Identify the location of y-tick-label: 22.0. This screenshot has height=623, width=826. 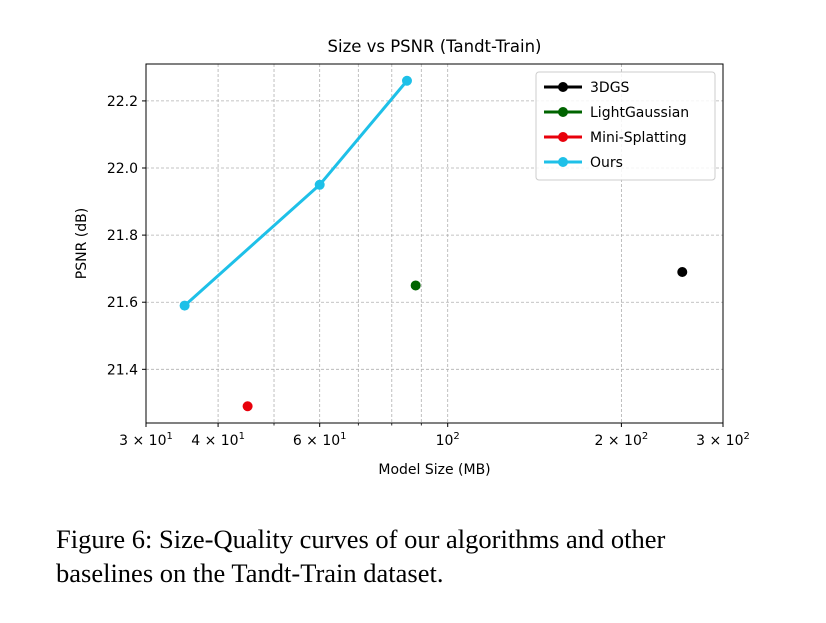
(122, 169).